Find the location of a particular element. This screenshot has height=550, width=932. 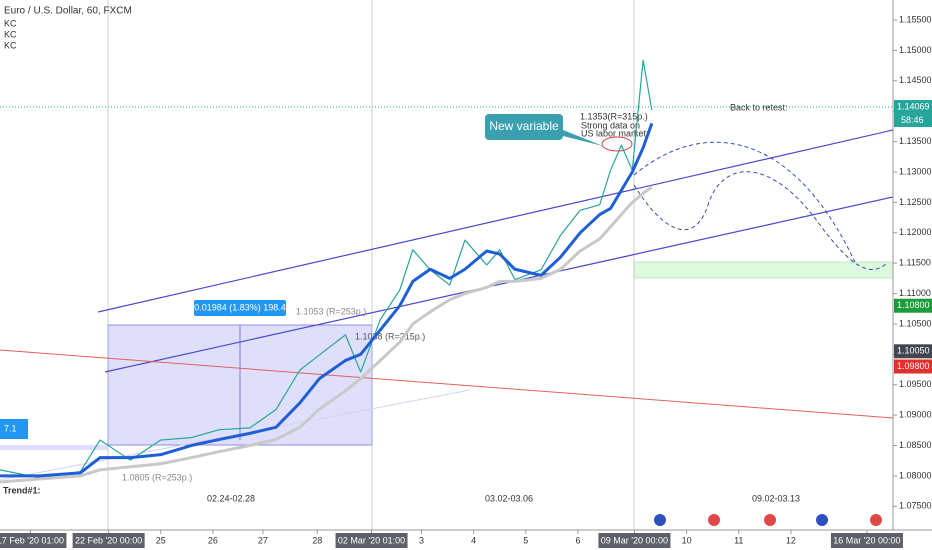

x-tick-label: 5 is located at coordinates (525, 540).